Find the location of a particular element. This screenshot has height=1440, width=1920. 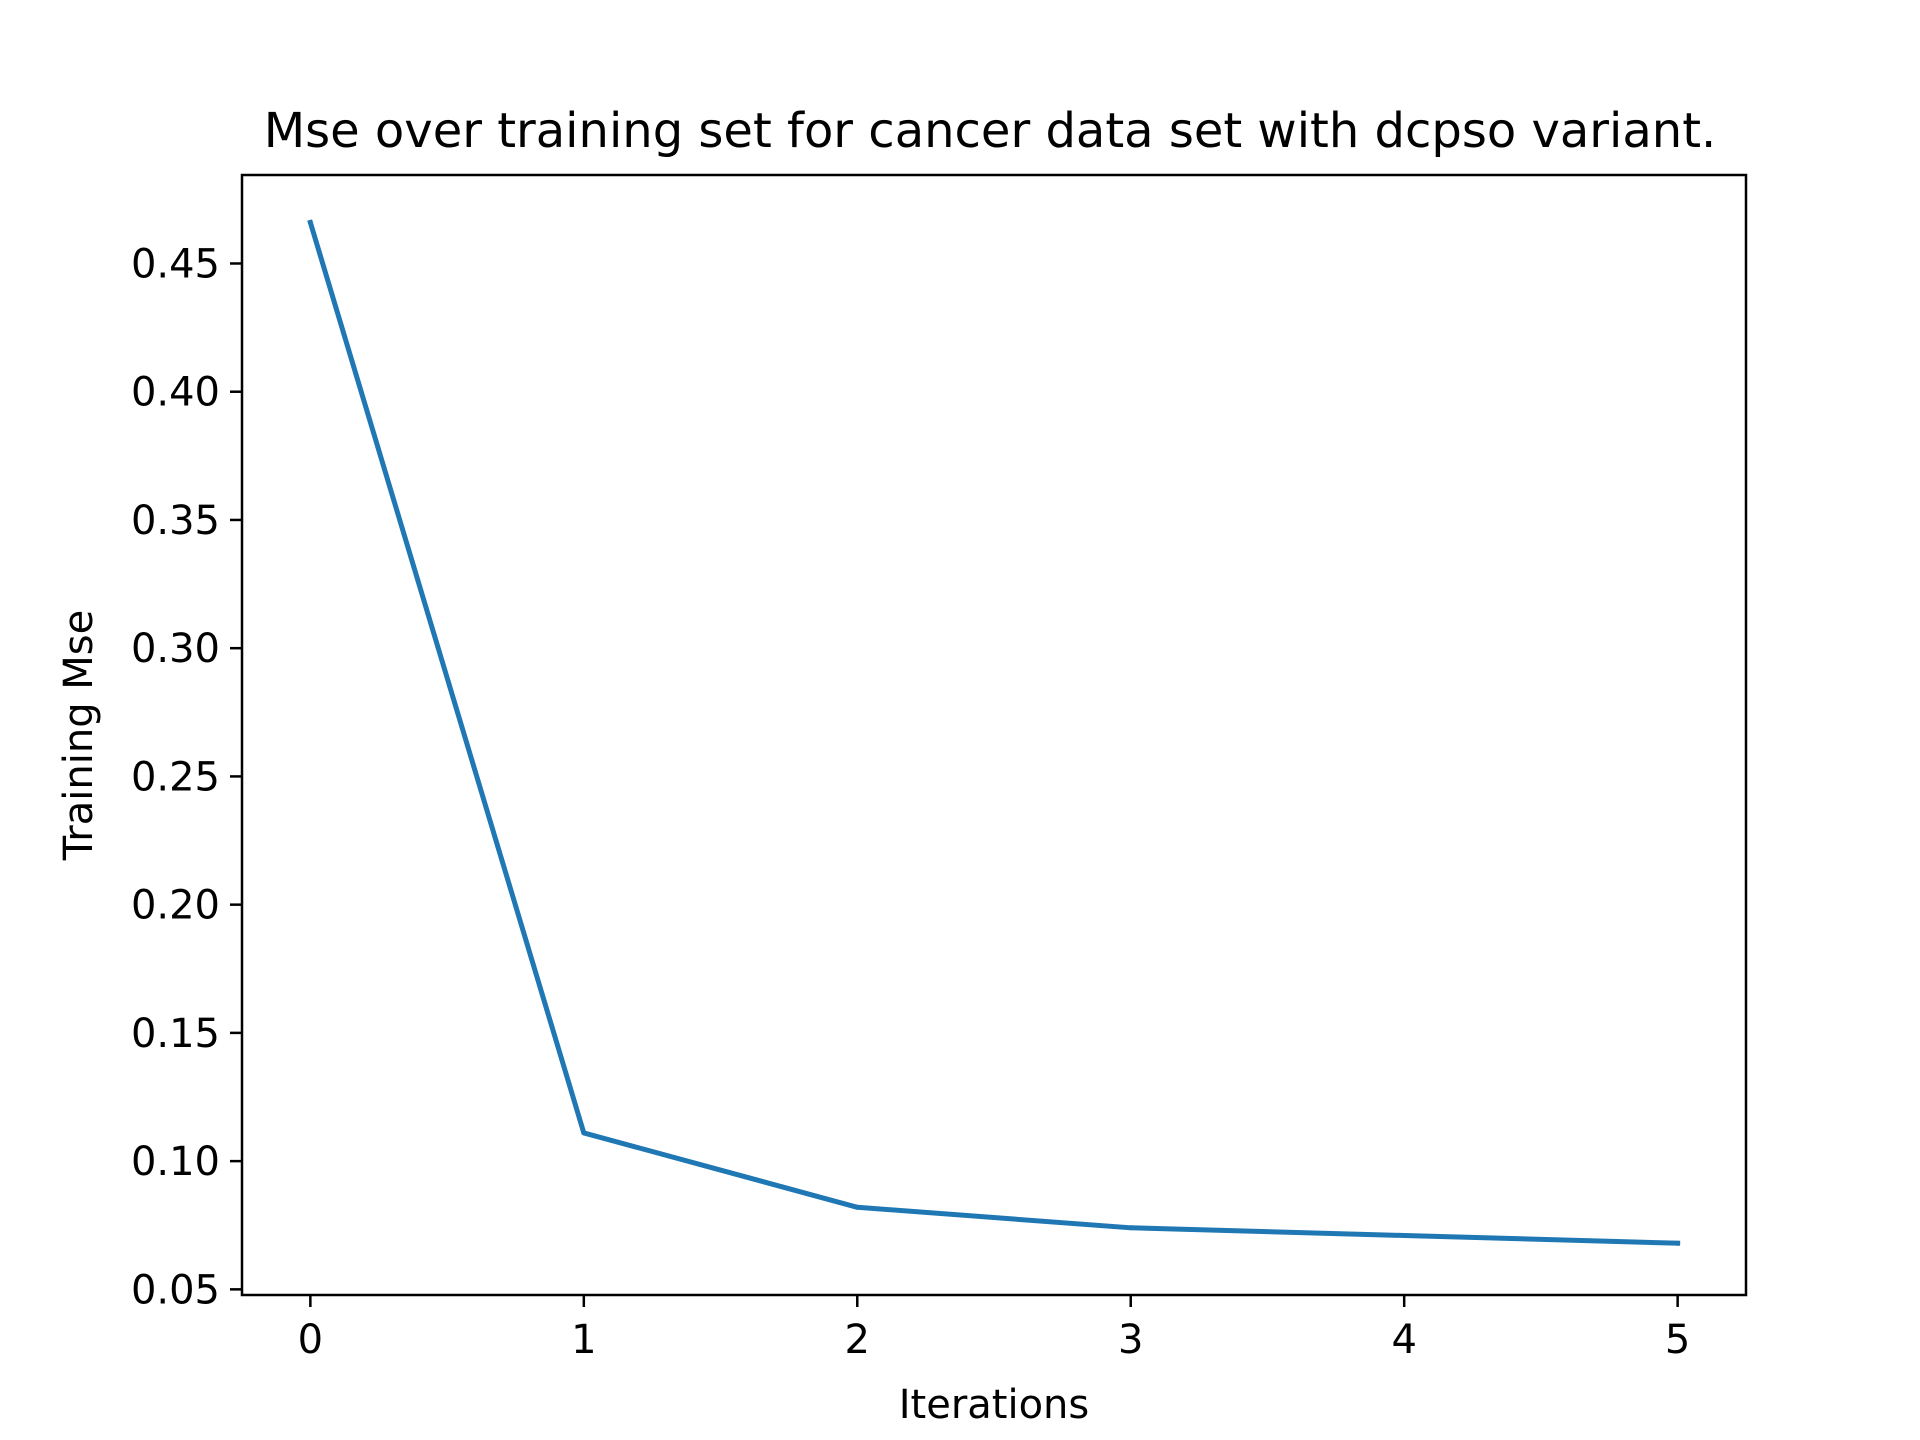

x-tick-label: 3 is located at coordinates (1130, 1340).